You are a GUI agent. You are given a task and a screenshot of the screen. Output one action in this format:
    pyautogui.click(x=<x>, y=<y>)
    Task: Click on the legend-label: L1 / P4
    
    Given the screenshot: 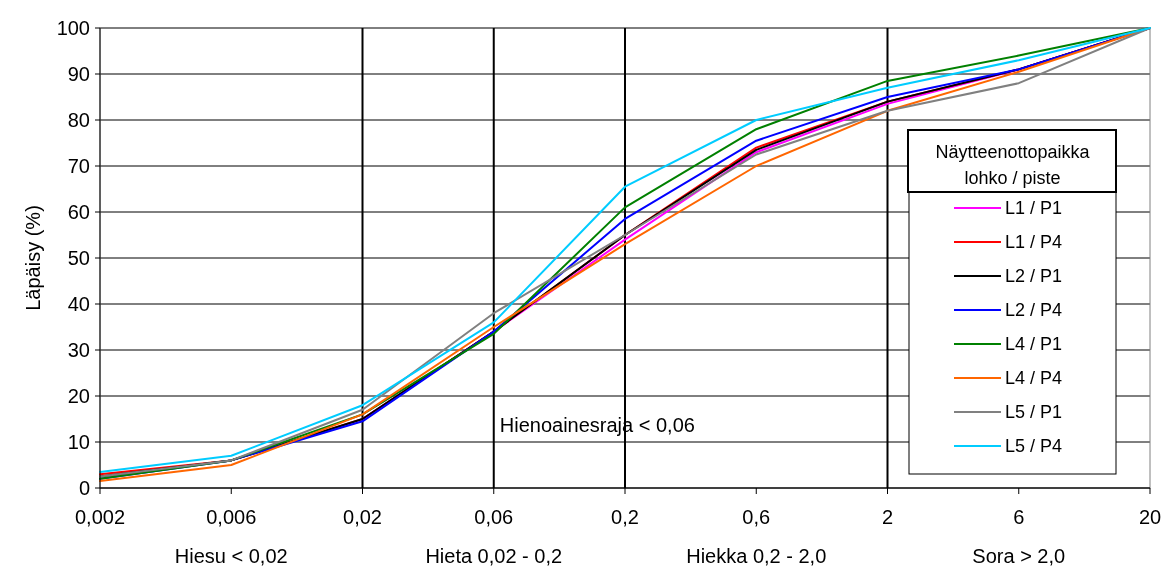 What is the action you would take?
    pyautogui.click(x=1034, y=242)
    